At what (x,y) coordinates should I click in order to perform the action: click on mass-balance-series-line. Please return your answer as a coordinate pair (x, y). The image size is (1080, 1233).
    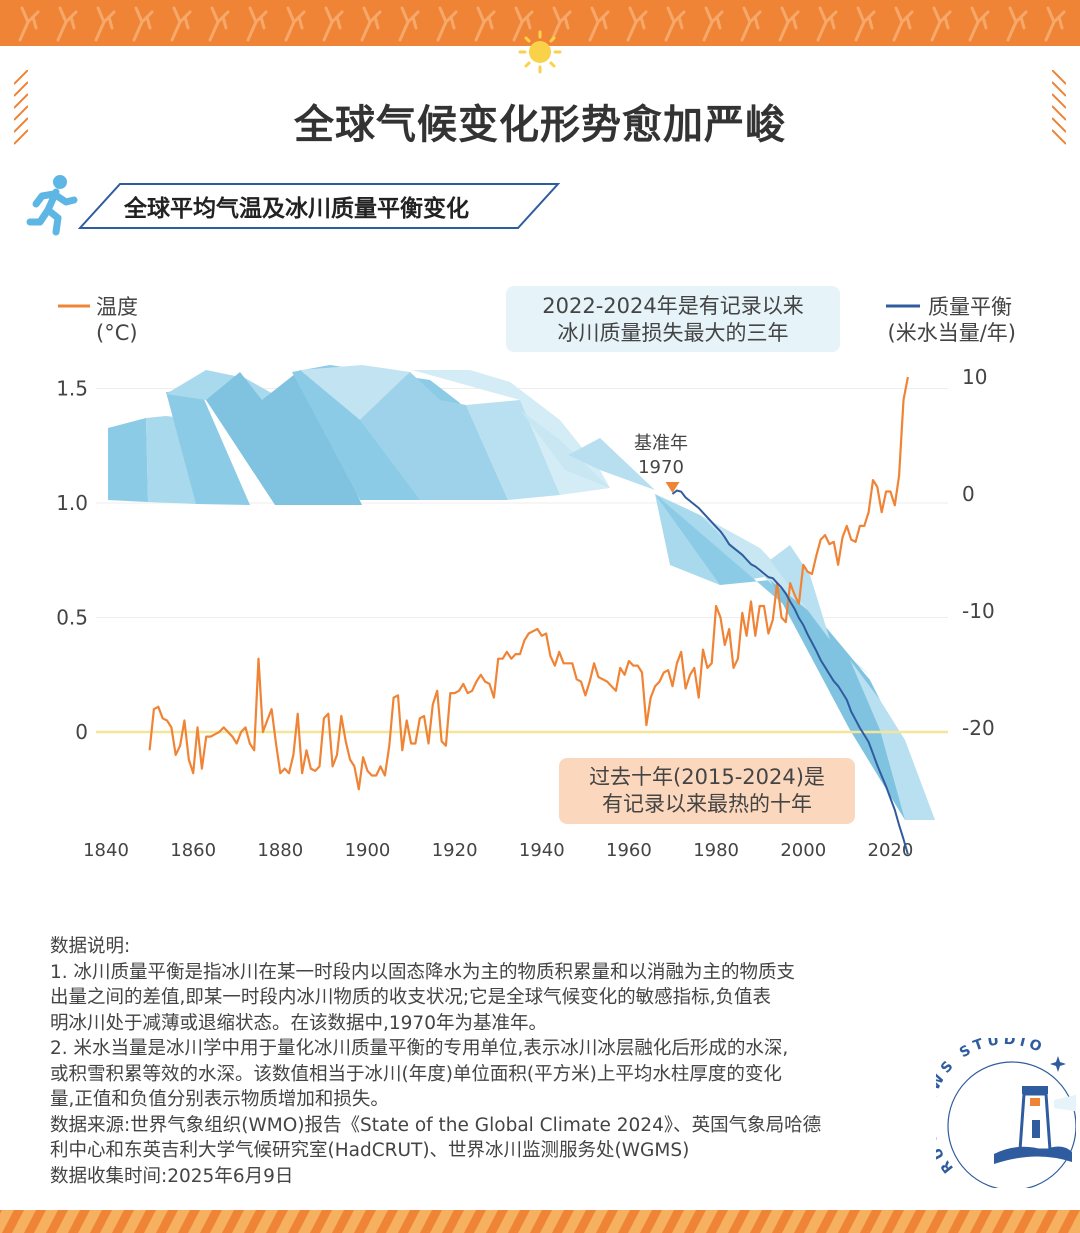
    Looking at the image, I should click on (790, 672).